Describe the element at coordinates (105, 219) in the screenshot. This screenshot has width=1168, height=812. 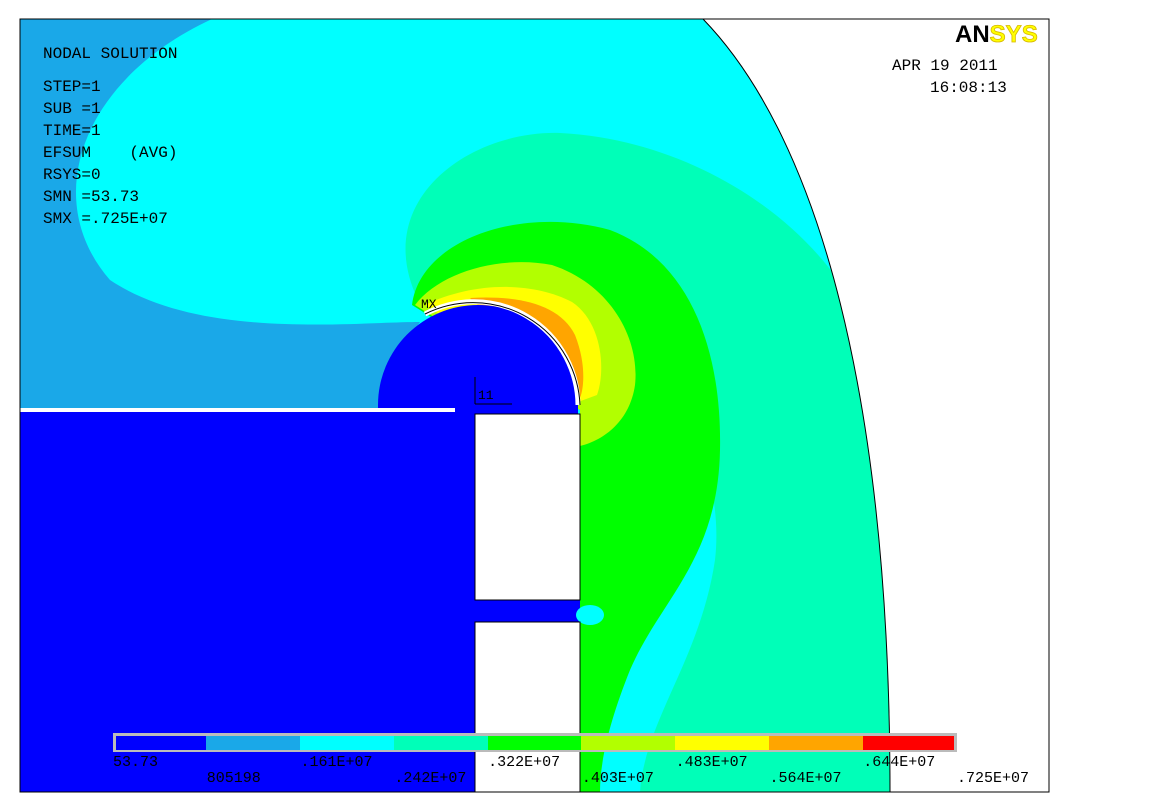
I see `info-line: SMX =.725E+07` at that location.